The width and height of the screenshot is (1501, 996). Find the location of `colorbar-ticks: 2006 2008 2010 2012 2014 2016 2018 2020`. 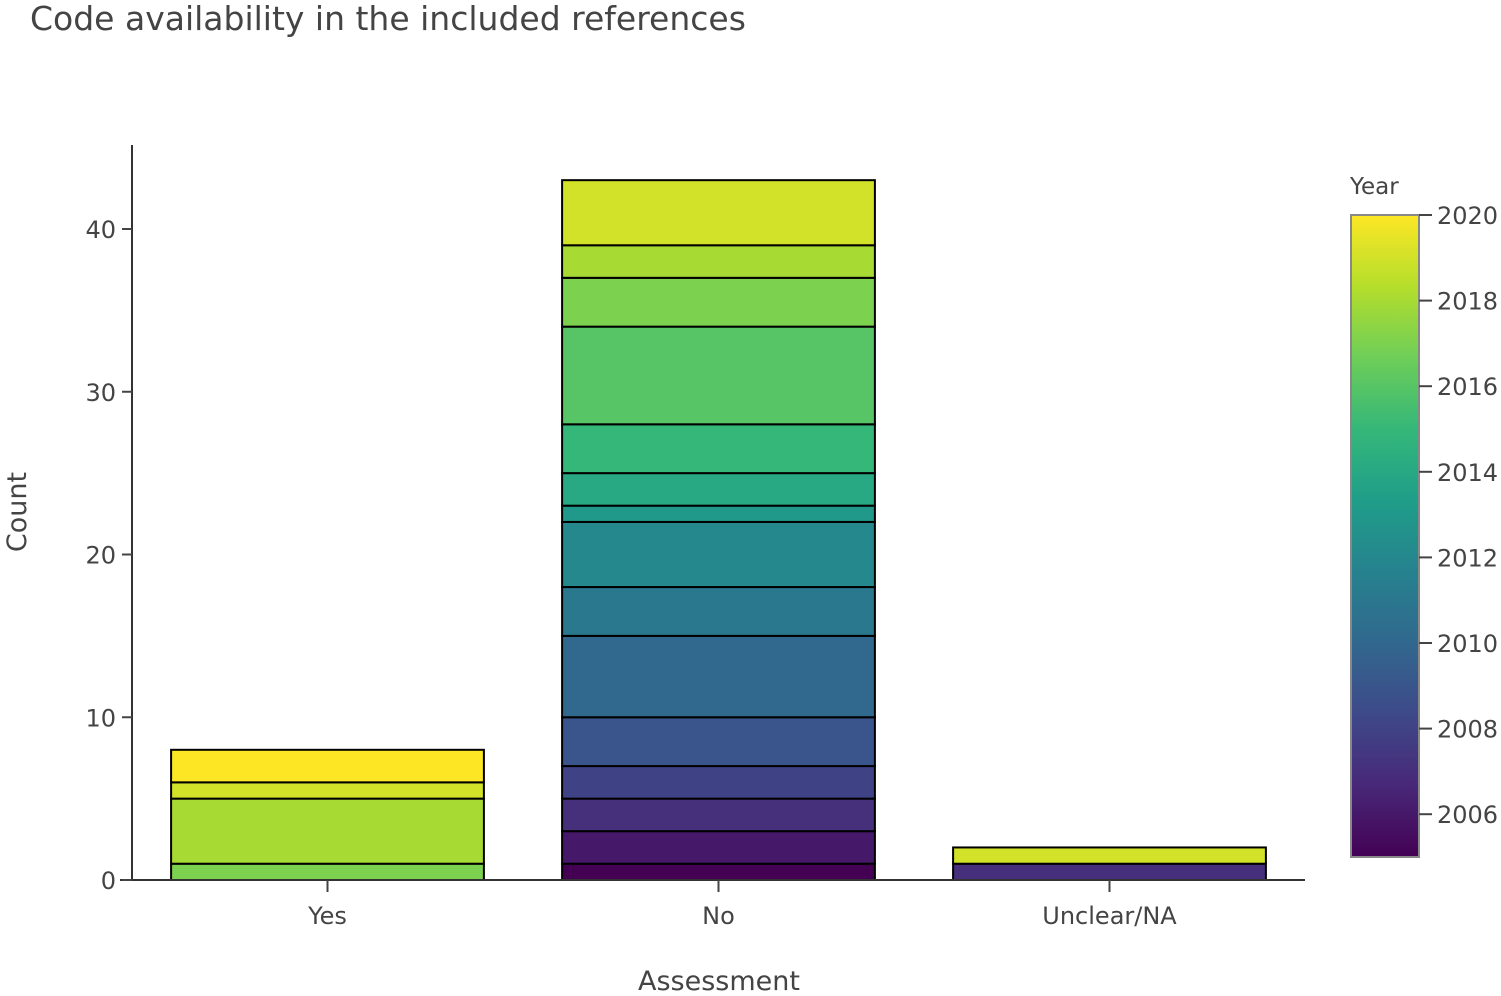

colorbar-ticks: 2006 2008 2010 2012 2014 2016 2018 2020 is located at coordinates (1458, 515).